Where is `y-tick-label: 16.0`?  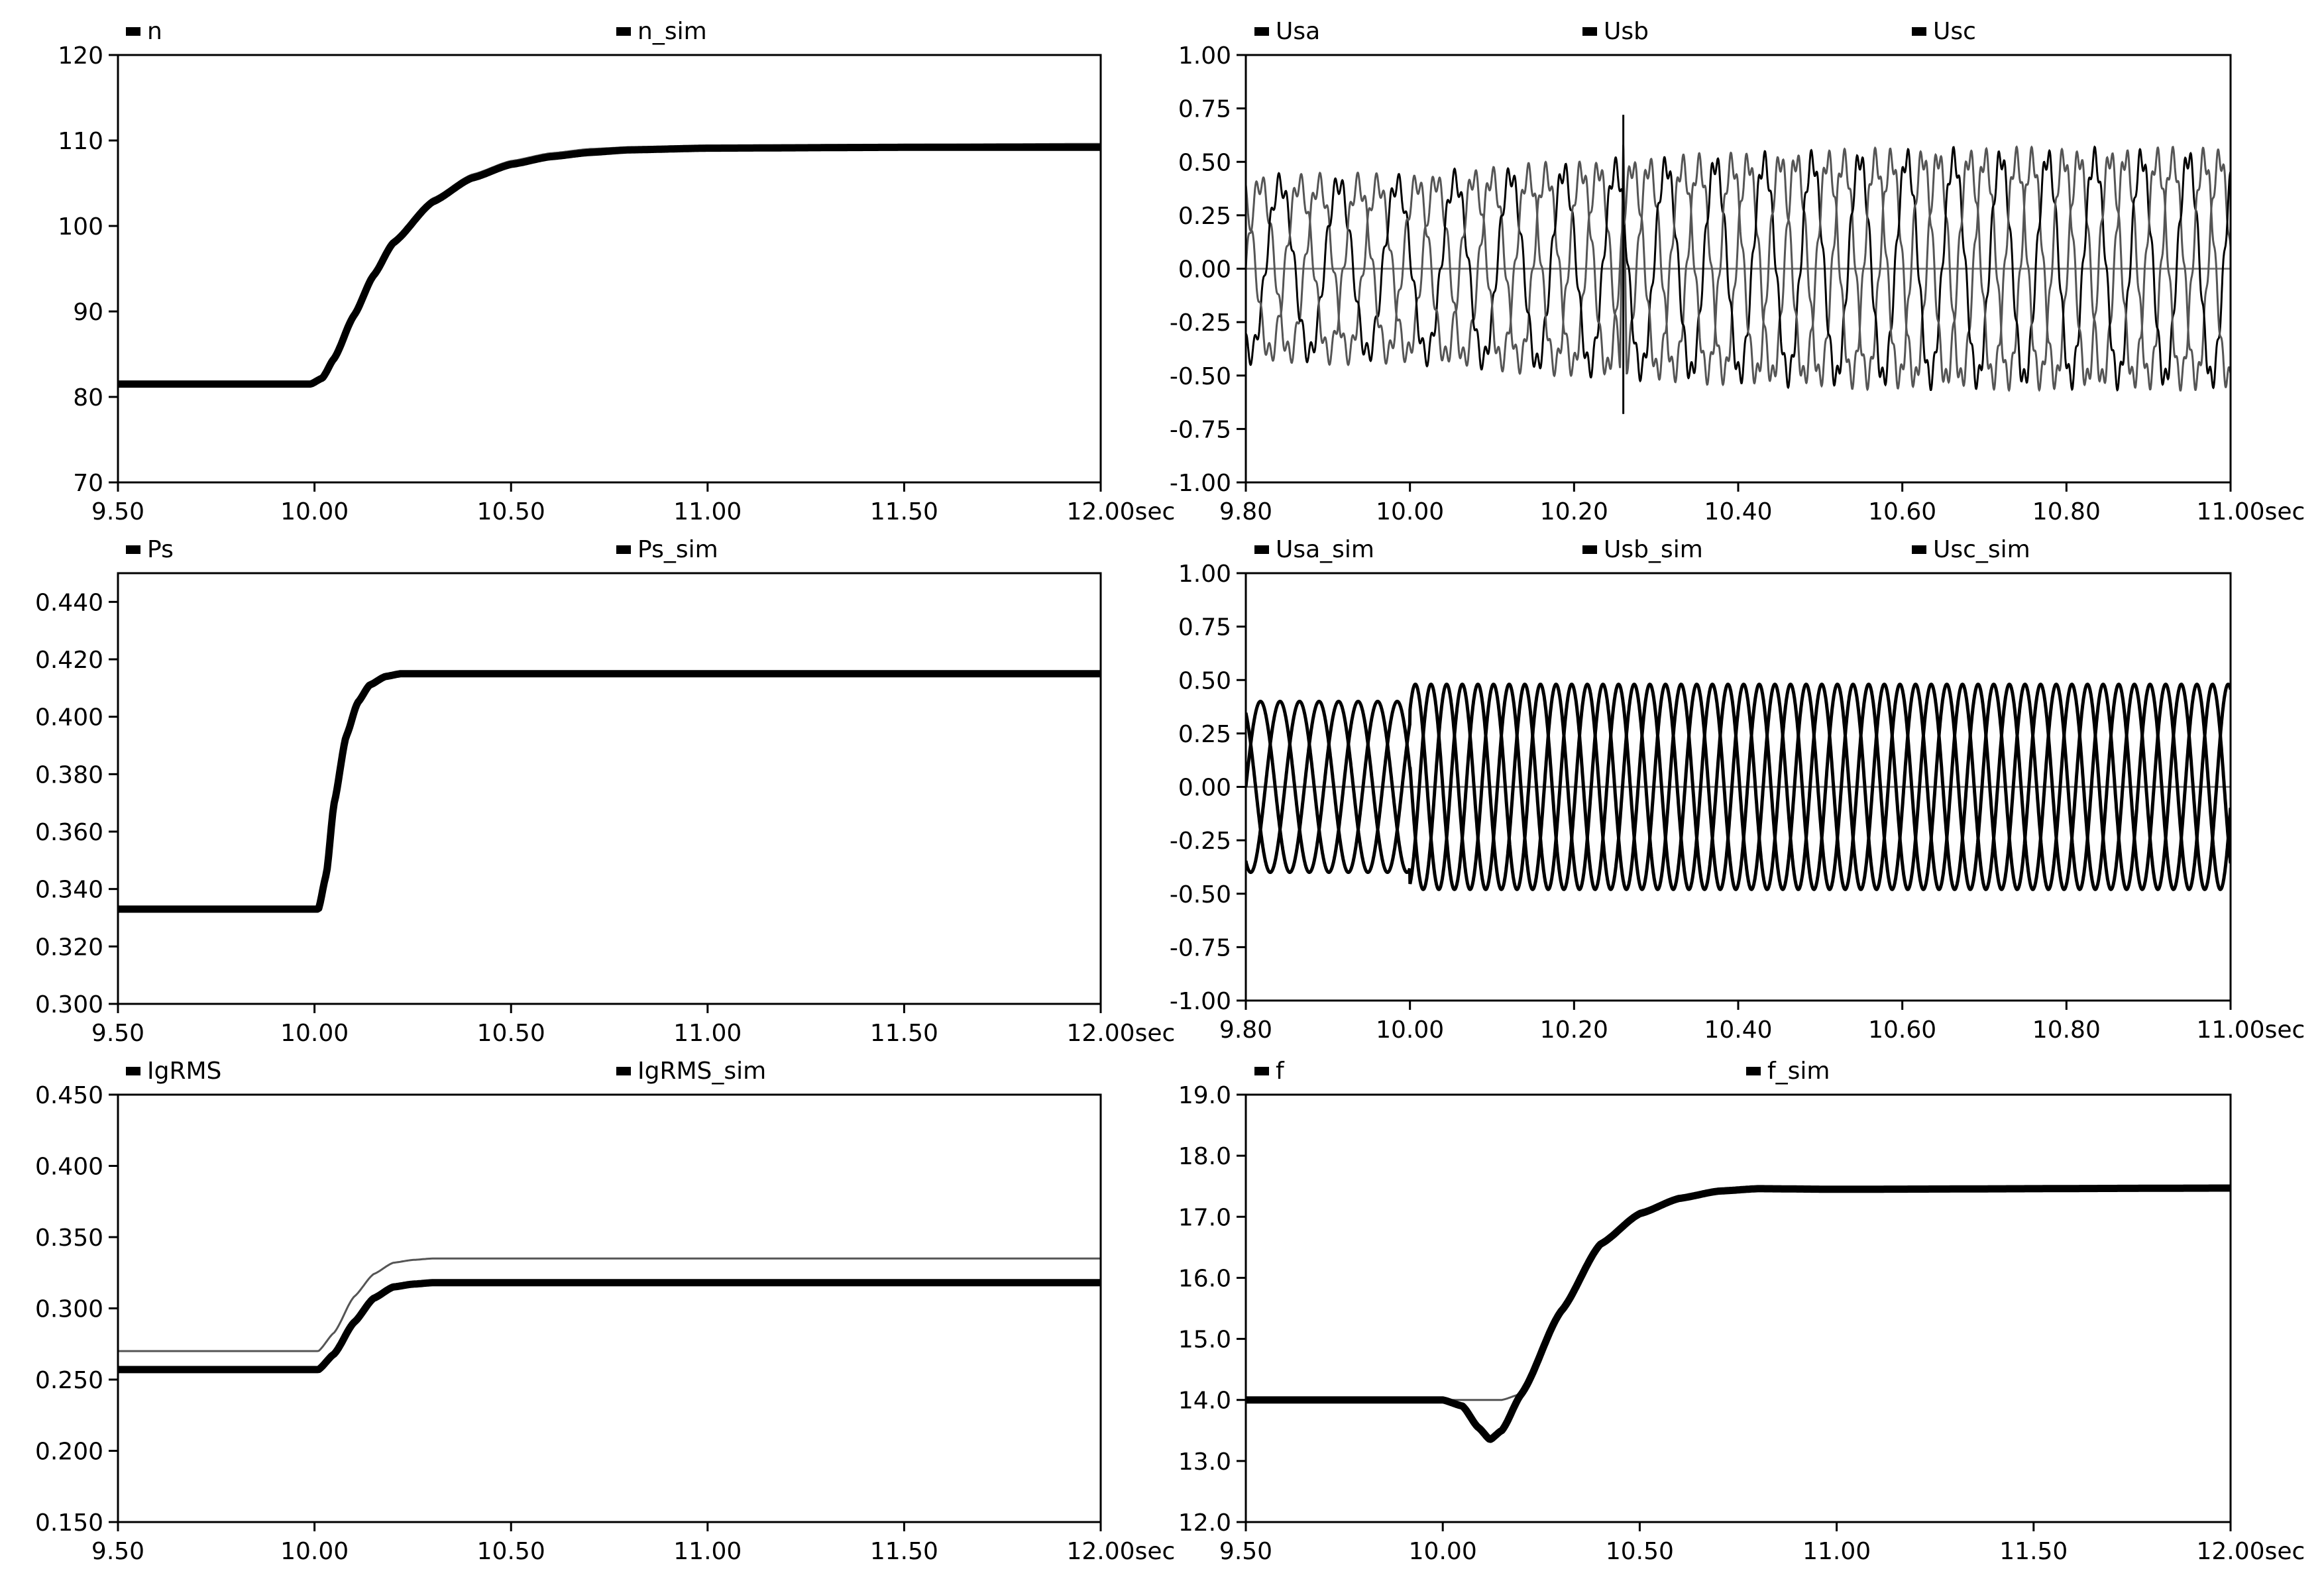 y-tick-label: 16.0 is located at coordinates (1204, 1278).